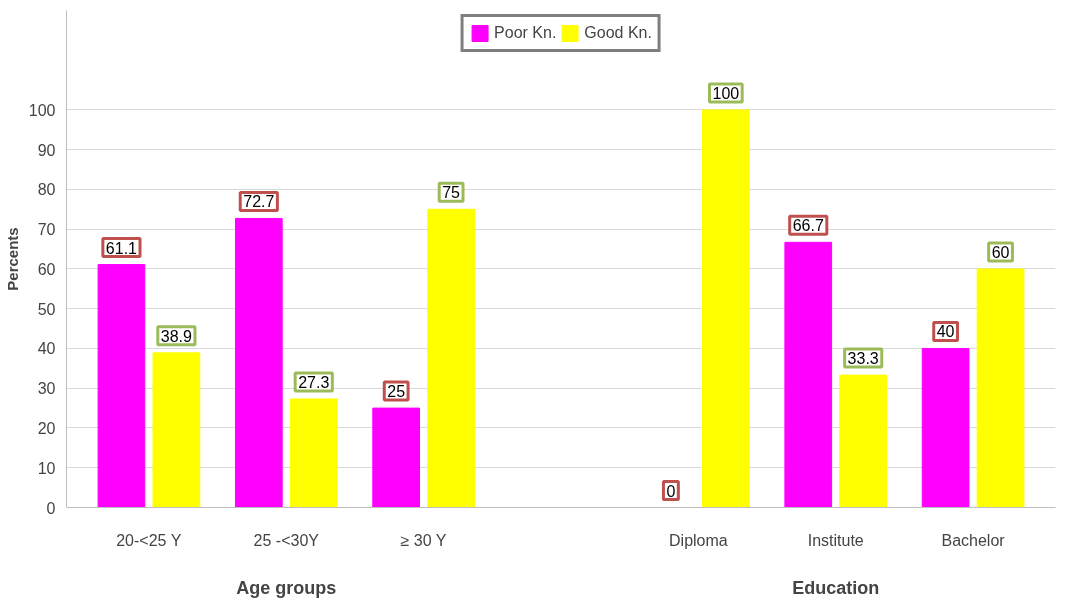 This screenshot has height=612, width=1072. I want to click on y-tick-label: 60, so click(46, 269).